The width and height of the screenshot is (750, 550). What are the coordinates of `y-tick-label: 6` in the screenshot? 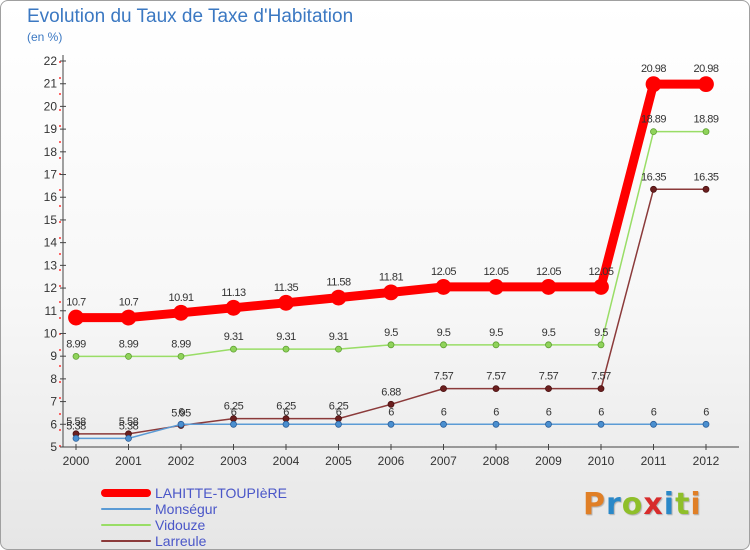 It's located at (53, 424).